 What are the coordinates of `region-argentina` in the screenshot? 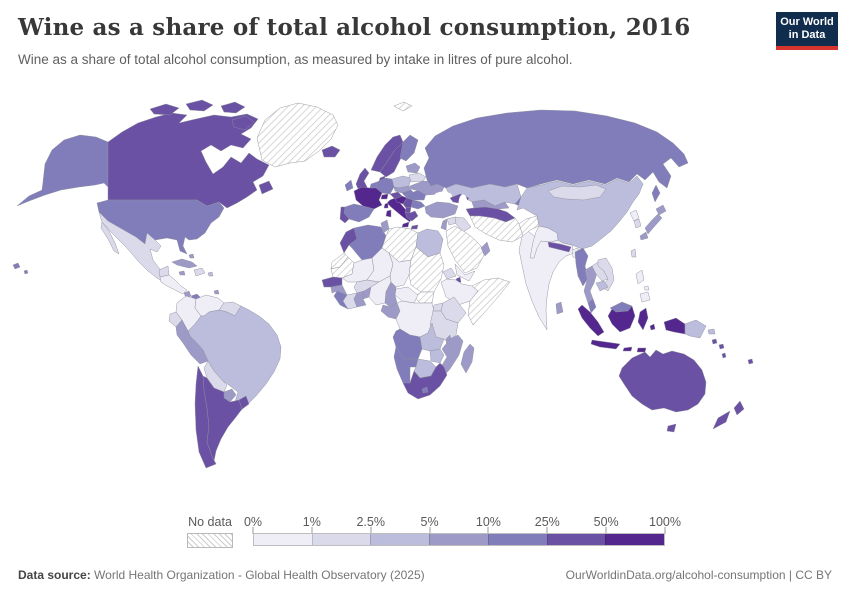 It's located at (222, 420).